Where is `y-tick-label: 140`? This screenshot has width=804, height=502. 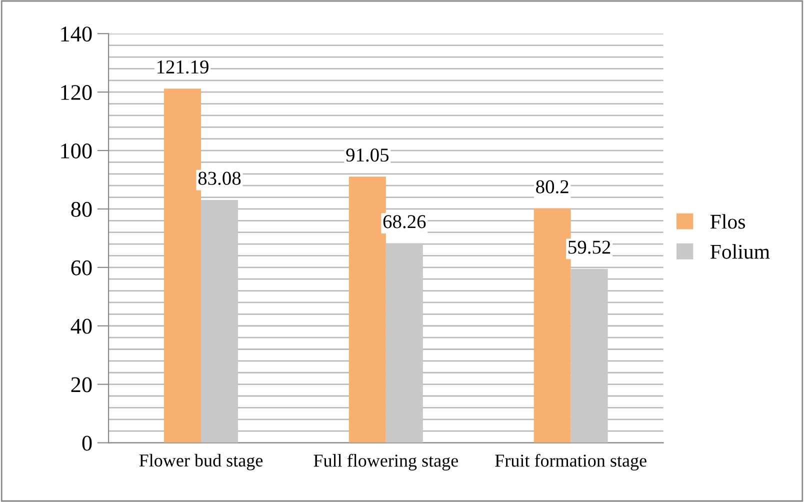
y-tick-label: 140 is located at coordinates (76, 34).